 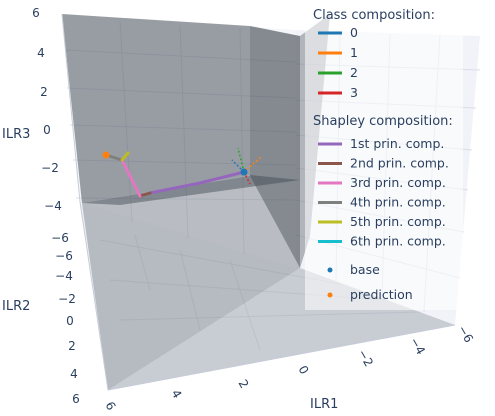 I want to click on z-tick-label: 4, so click(x=41, y=53).